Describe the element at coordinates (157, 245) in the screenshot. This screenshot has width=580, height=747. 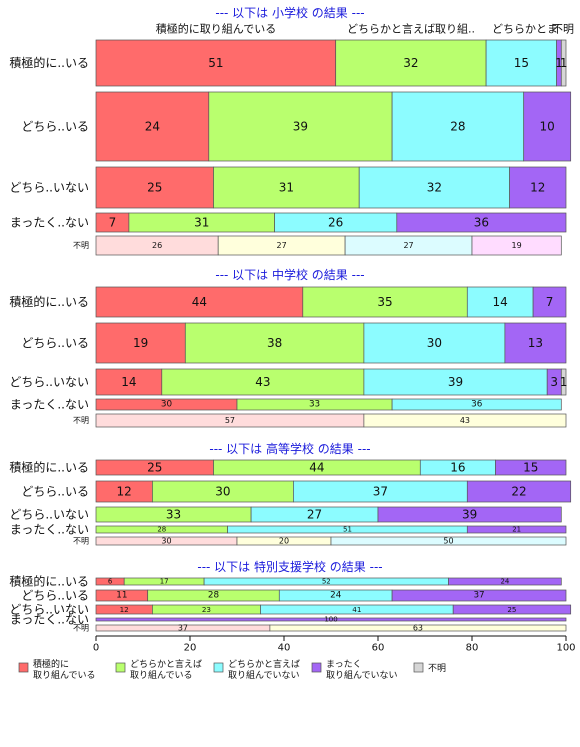
I see `data-label: 26` at that location.